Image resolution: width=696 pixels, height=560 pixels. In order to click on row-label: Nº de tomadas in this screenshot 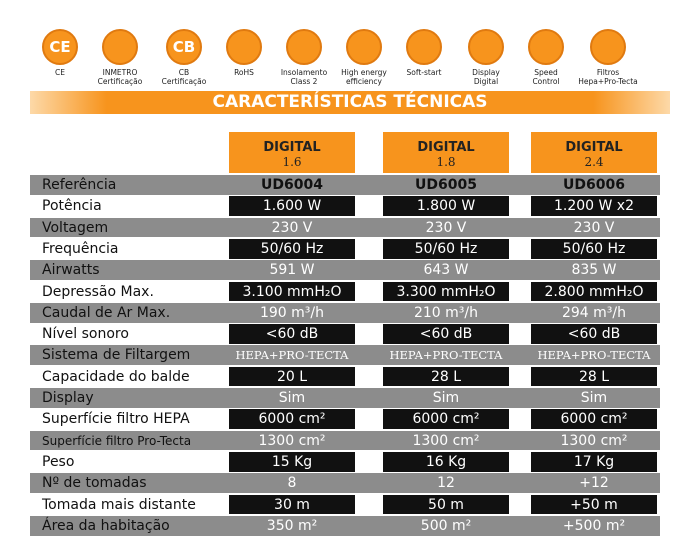, I will do `click(94, 483)`.